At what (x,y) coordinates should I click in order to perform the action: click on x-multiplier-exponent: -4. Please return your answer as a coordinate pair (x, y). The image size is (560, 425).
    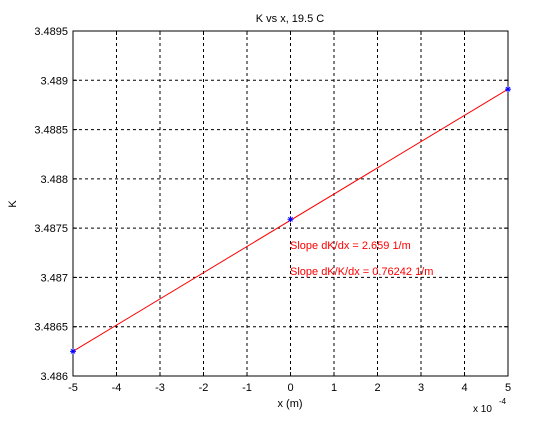
    Looking at the image, I should click on (503, 401).